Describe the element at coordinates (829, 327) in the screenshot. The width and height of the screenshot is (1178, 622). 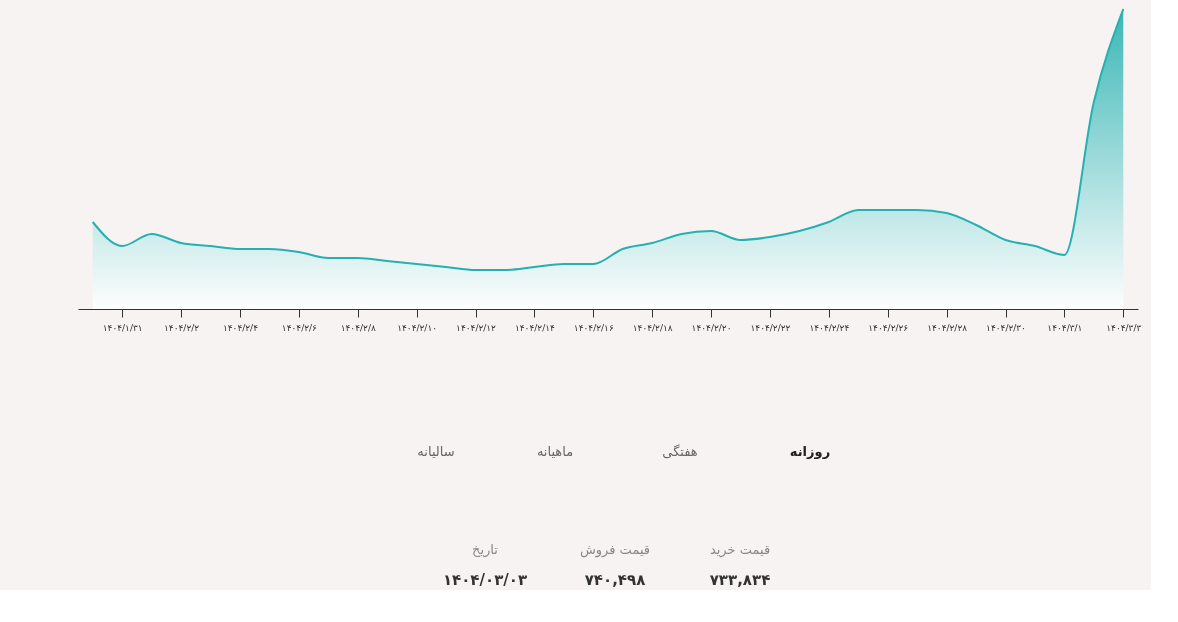
I see `x-tick-label: ۱۴۰۴/۲/۲۴` at that location.